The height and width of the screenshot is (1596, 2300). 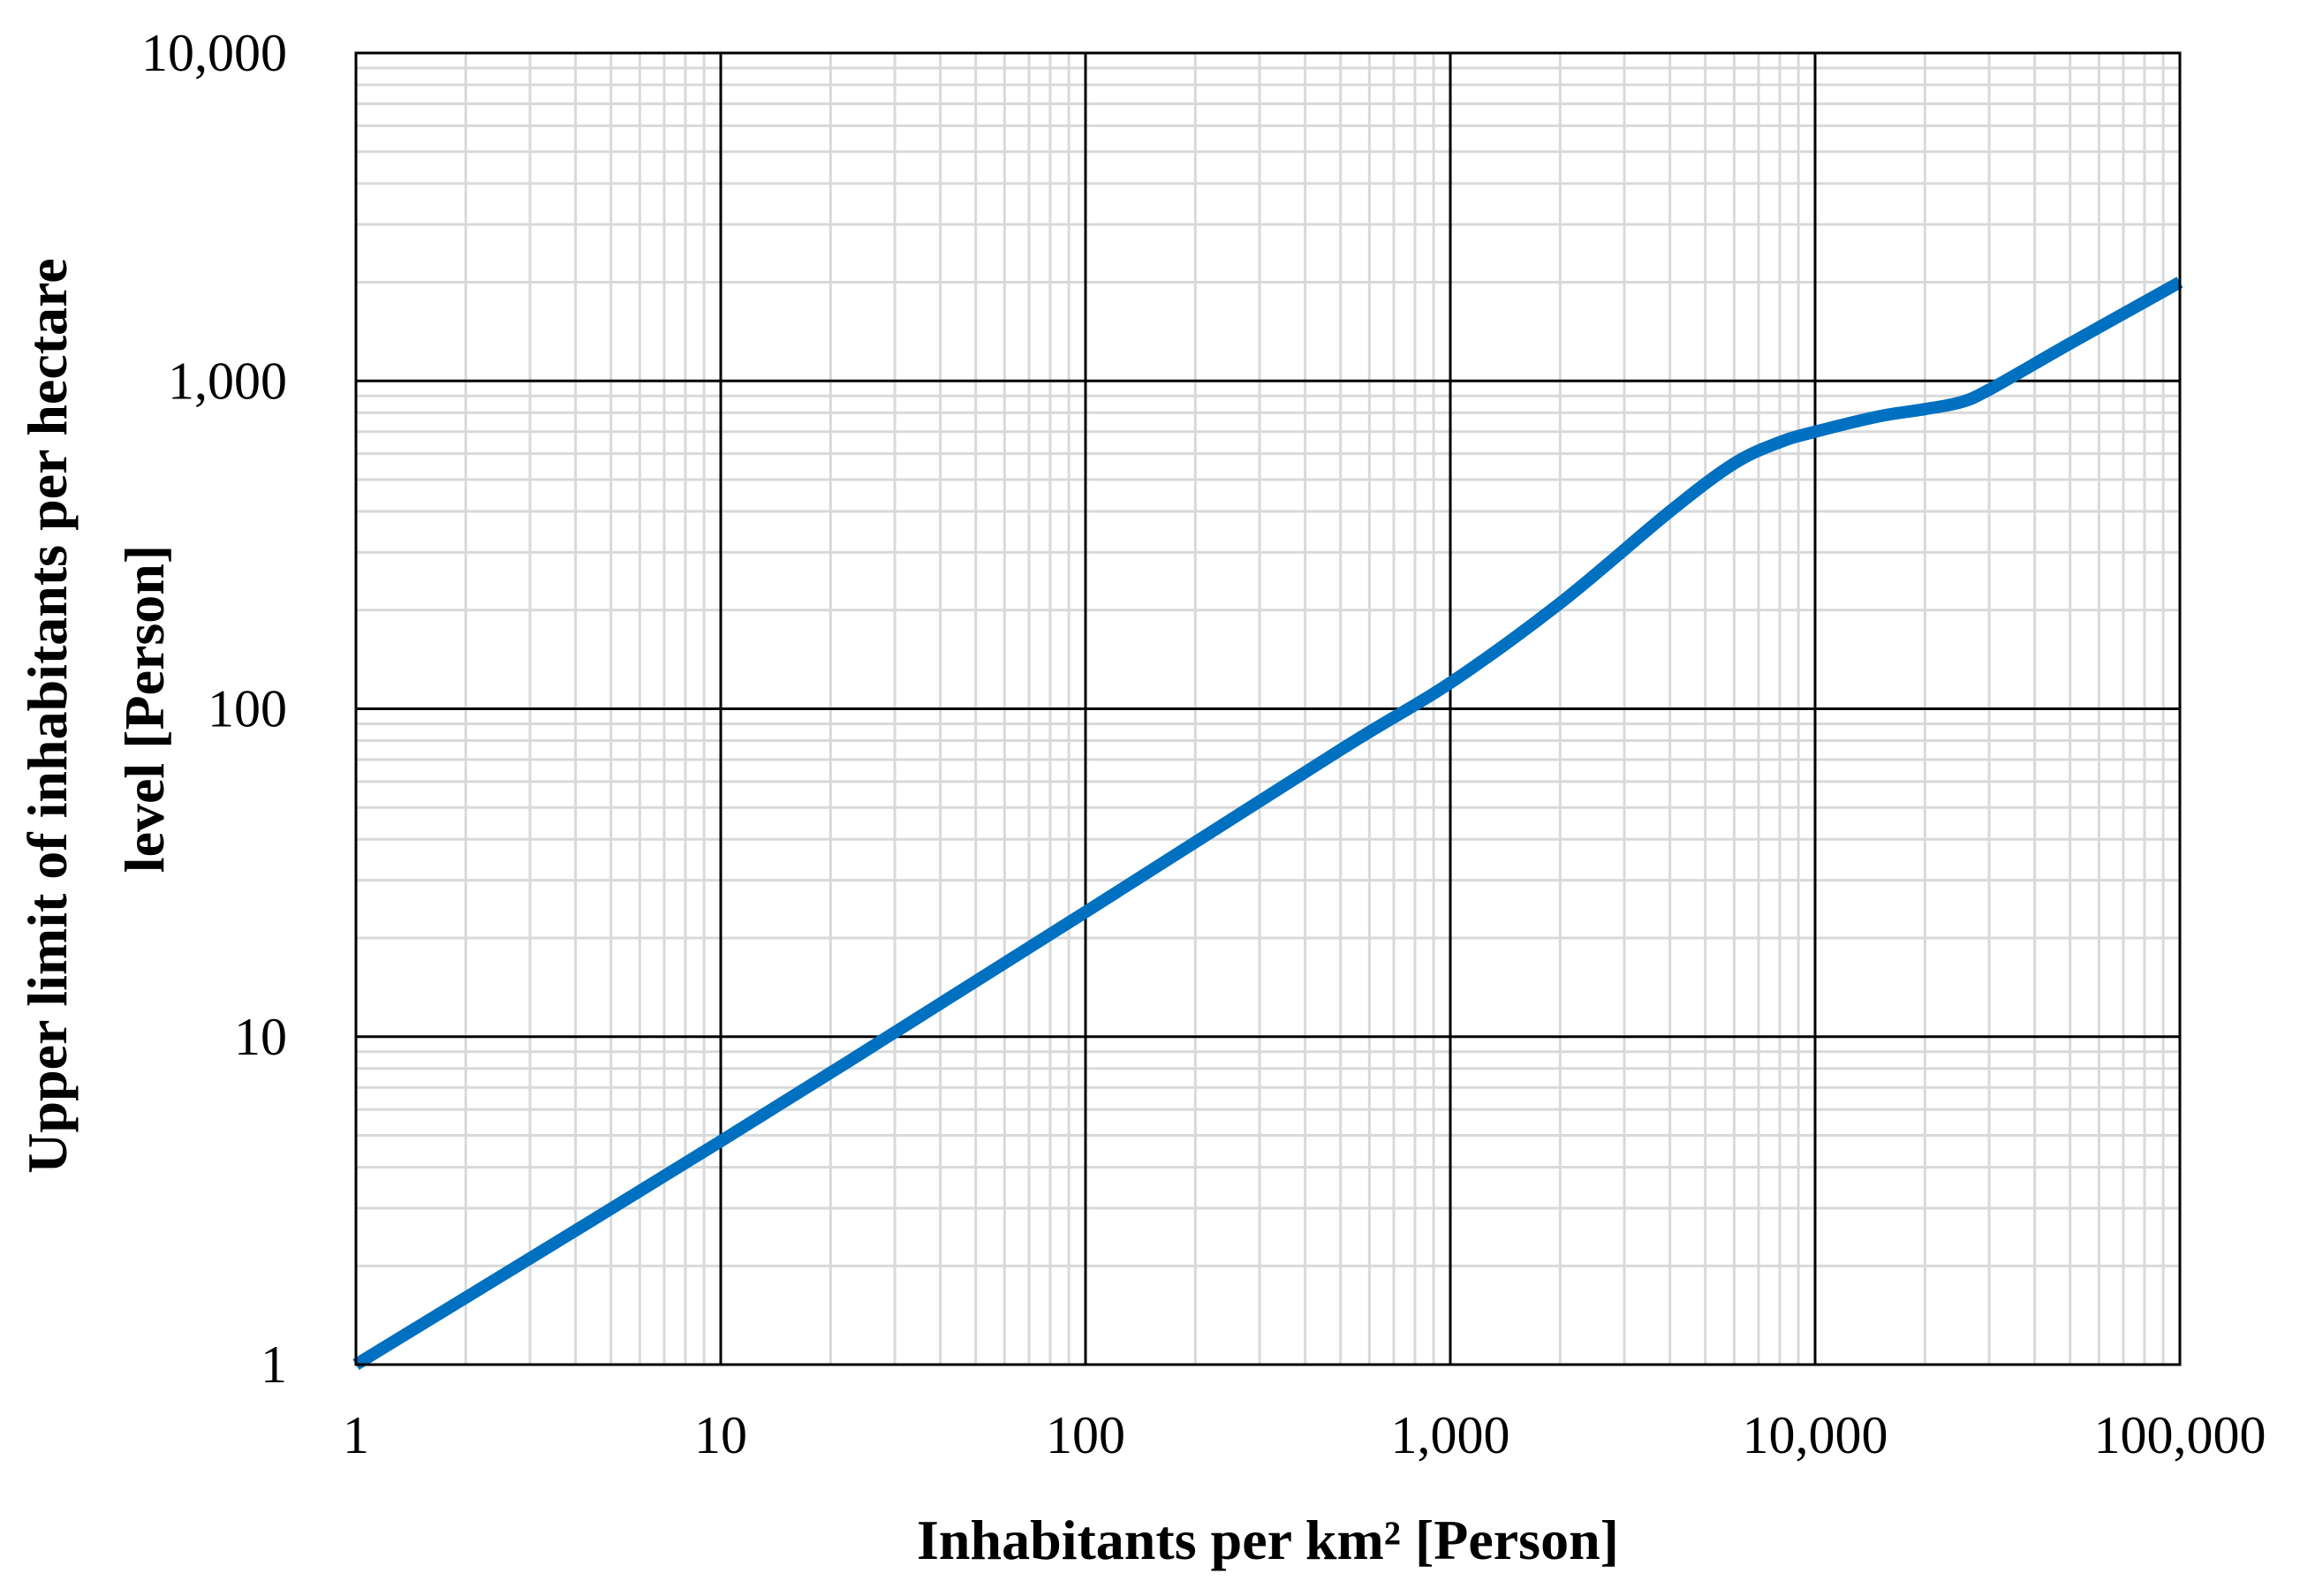 What do you see at coordinates (227, 381) in the screenshot?
I see `y-tick-label: 1,000` at bounding box center [227, 381].